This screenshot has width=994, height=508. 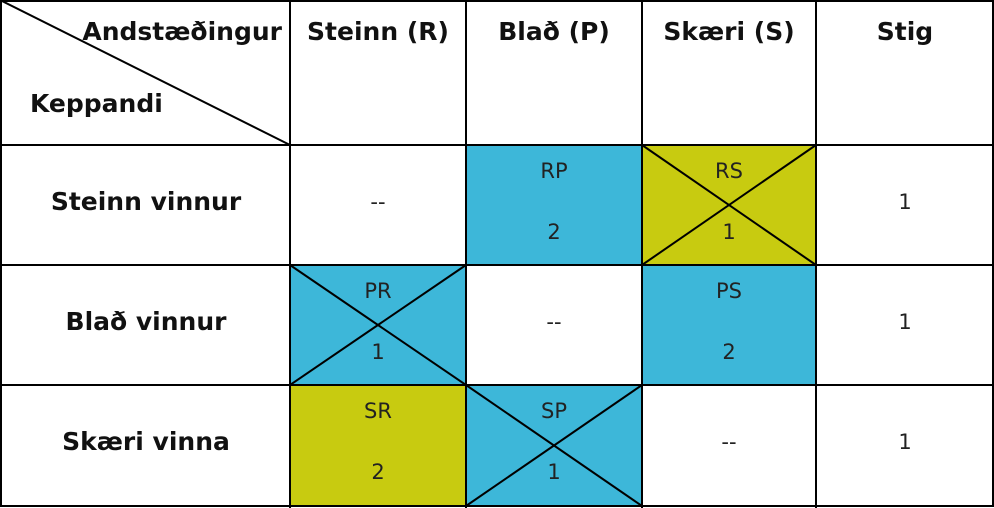 I want to click on column-header: Blað (P), so click(x=554, y=31).